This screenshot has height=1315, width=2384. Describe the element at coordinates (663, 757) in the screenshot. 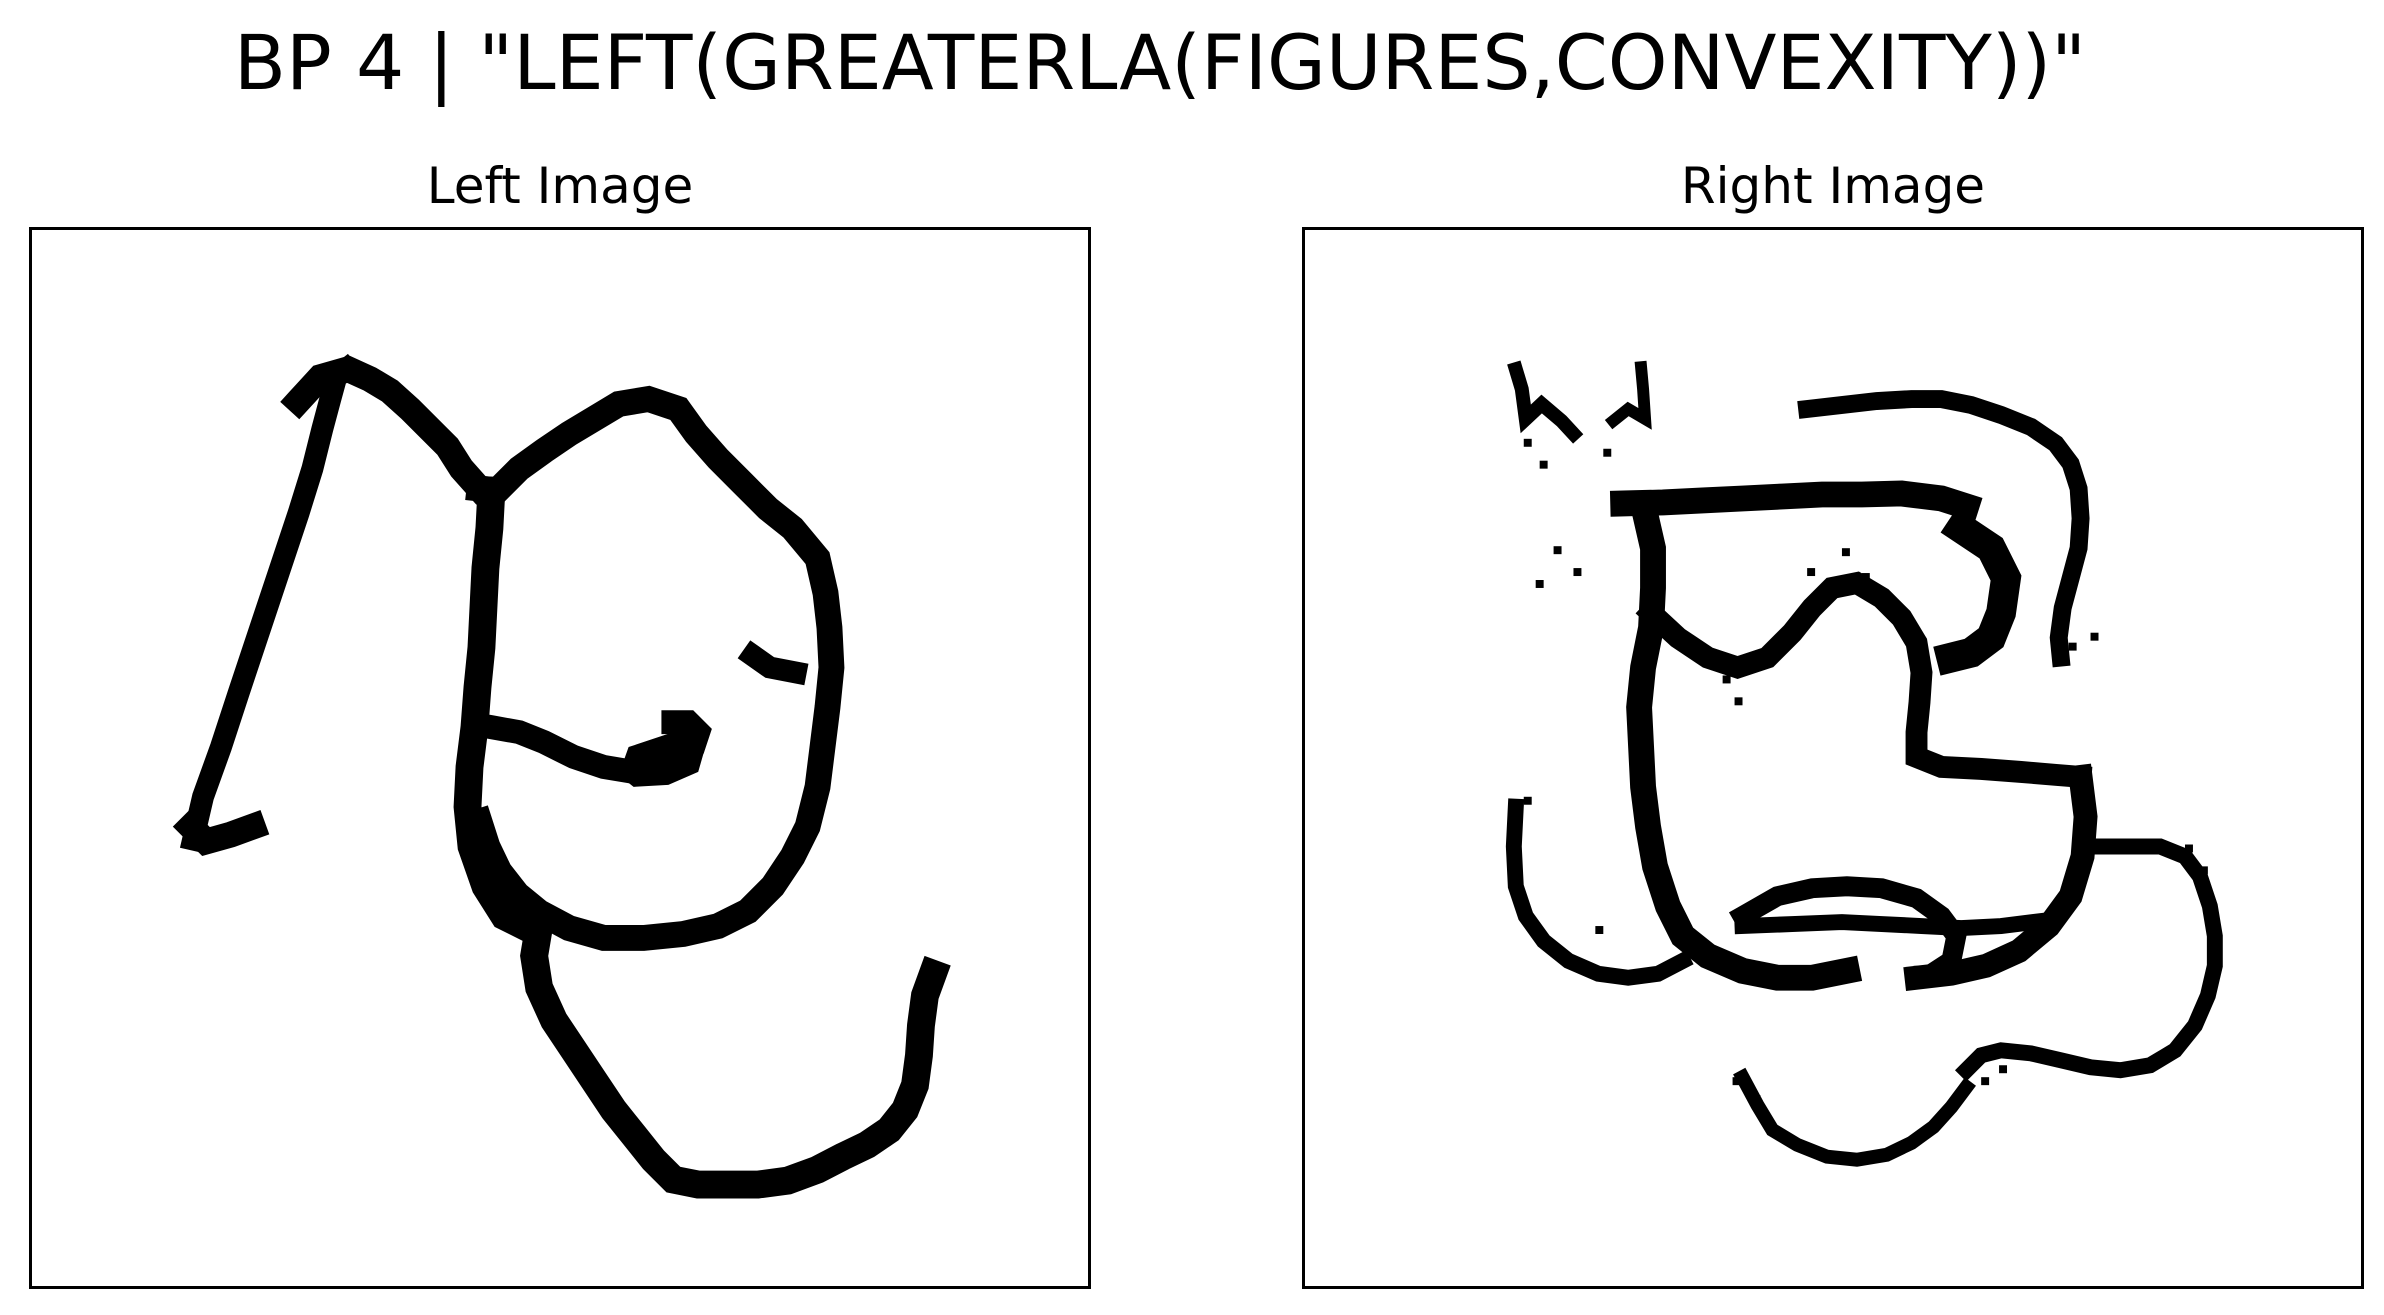

I see `left-inner-curl-blob` at that location.